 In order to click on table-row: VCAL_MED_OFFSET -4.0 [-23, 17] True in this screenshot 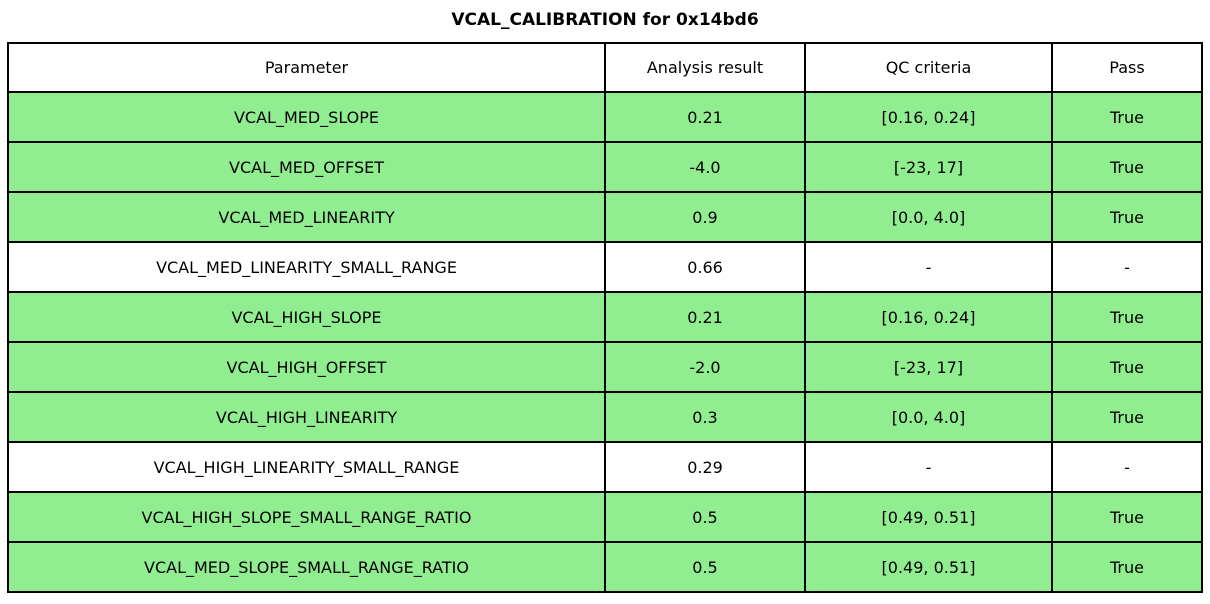, I will do `click(605, 167)`.